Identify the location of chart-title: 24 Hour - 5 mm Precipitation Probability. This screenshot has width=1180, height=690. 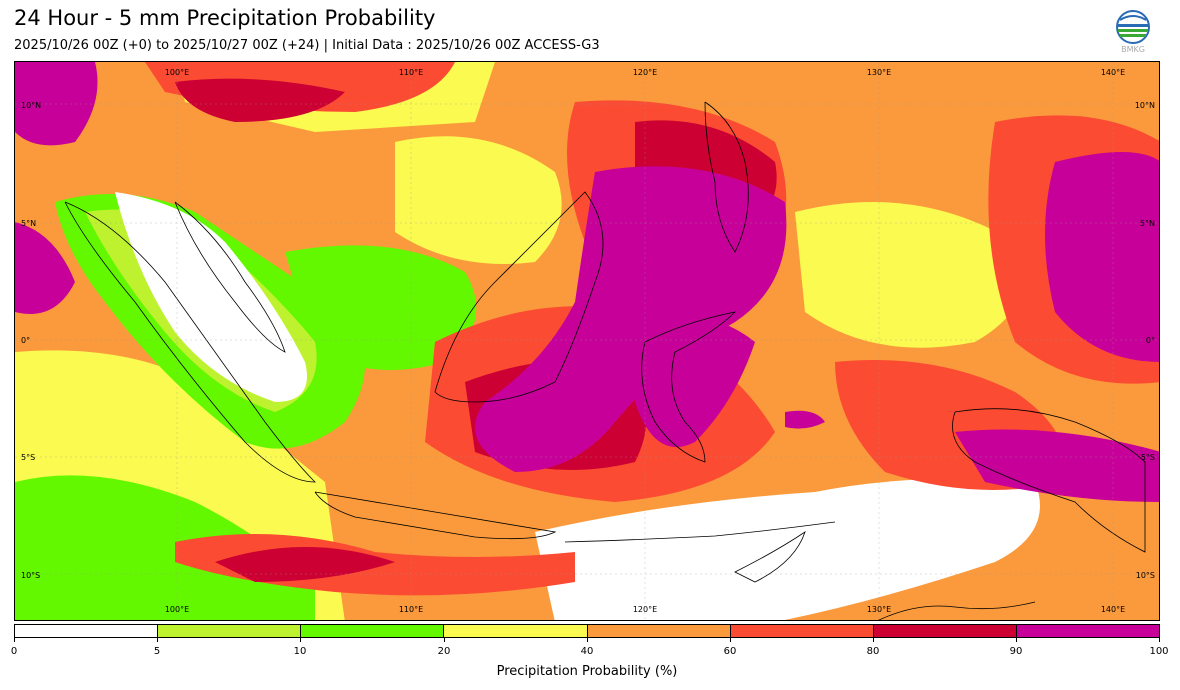
(225, 18).